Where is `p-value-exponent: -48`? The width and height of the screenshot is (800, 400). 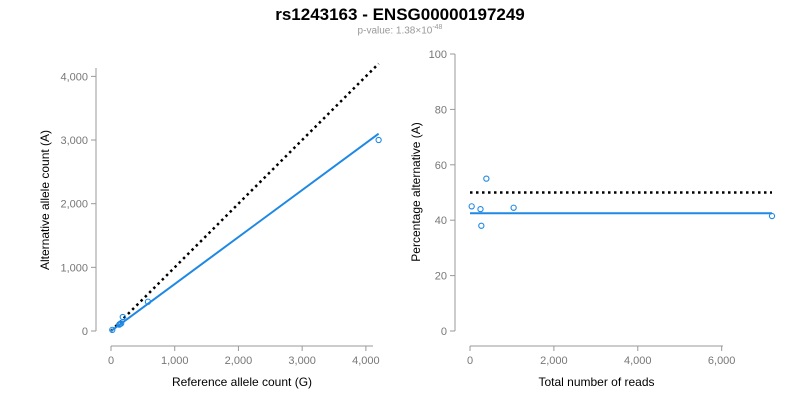
p-value-exponent: -48 is located at coordinates (437, 27).